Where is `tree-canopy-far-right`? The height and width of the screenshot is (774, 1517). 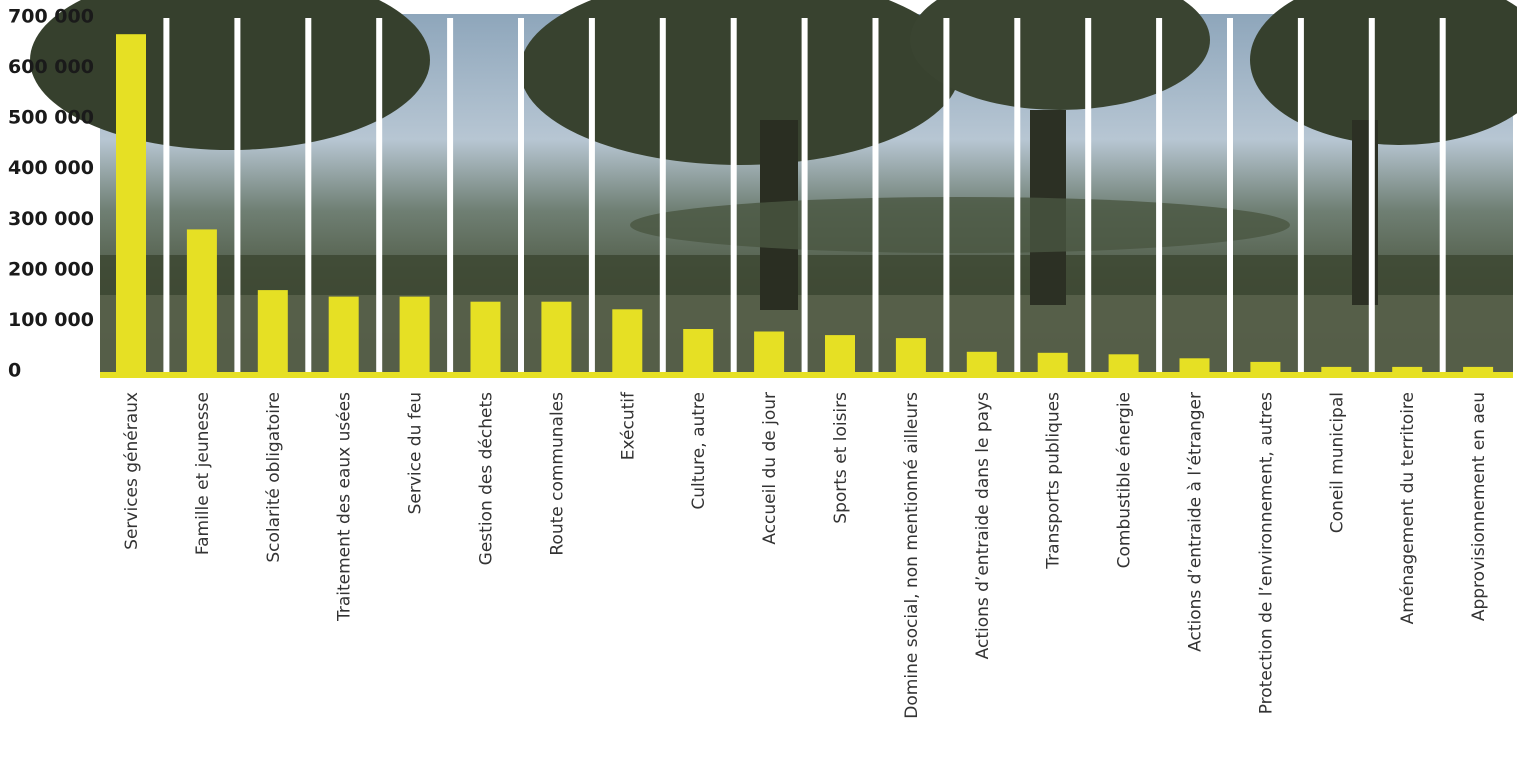 tree-canopy-far-right is located at coordinates (1383, 72).